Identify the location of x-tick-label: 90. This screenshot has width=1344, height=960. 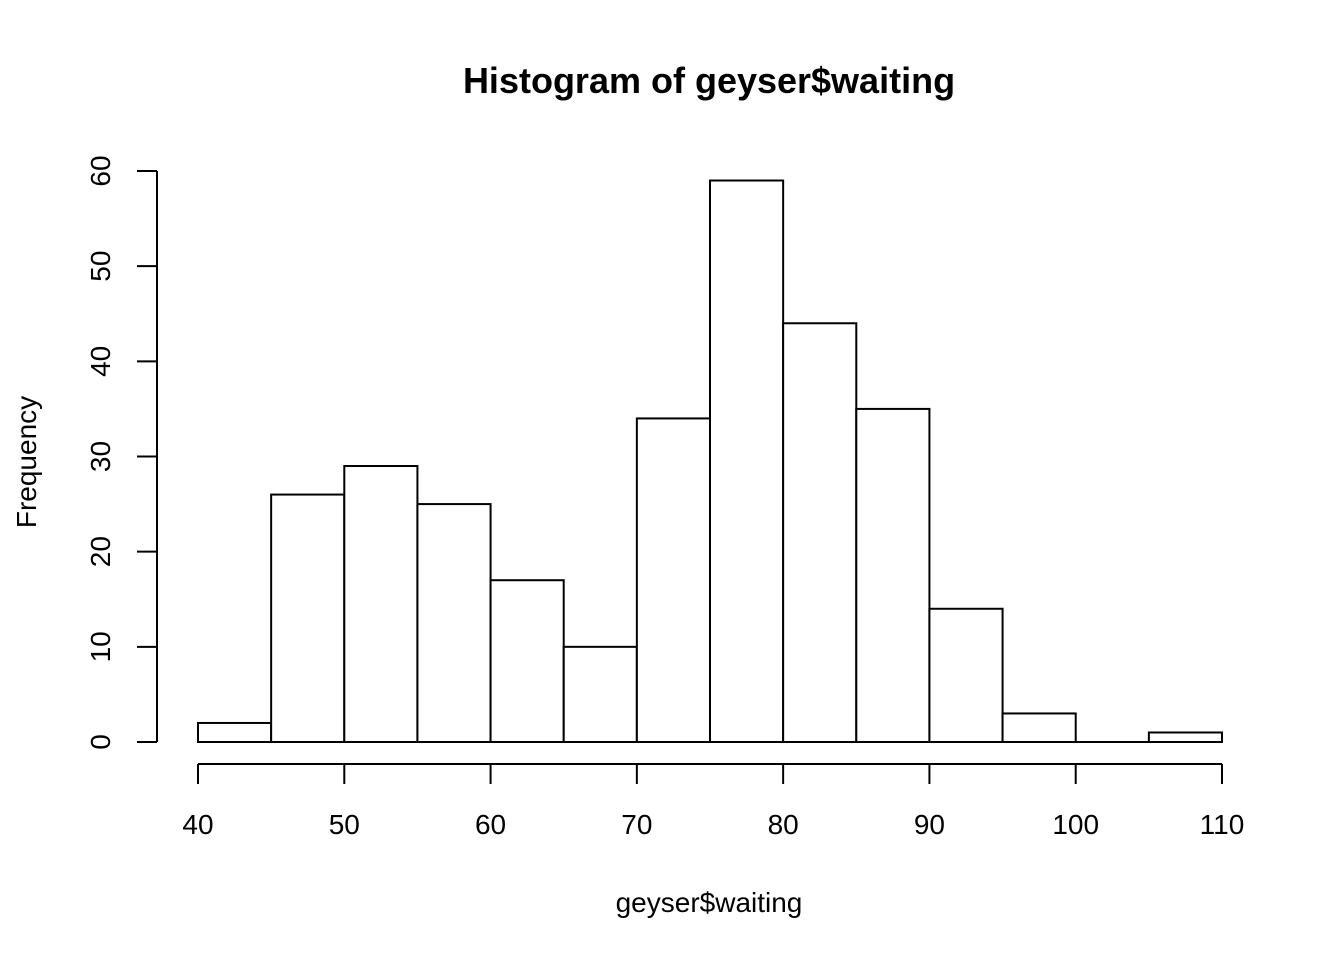
(929, 824).